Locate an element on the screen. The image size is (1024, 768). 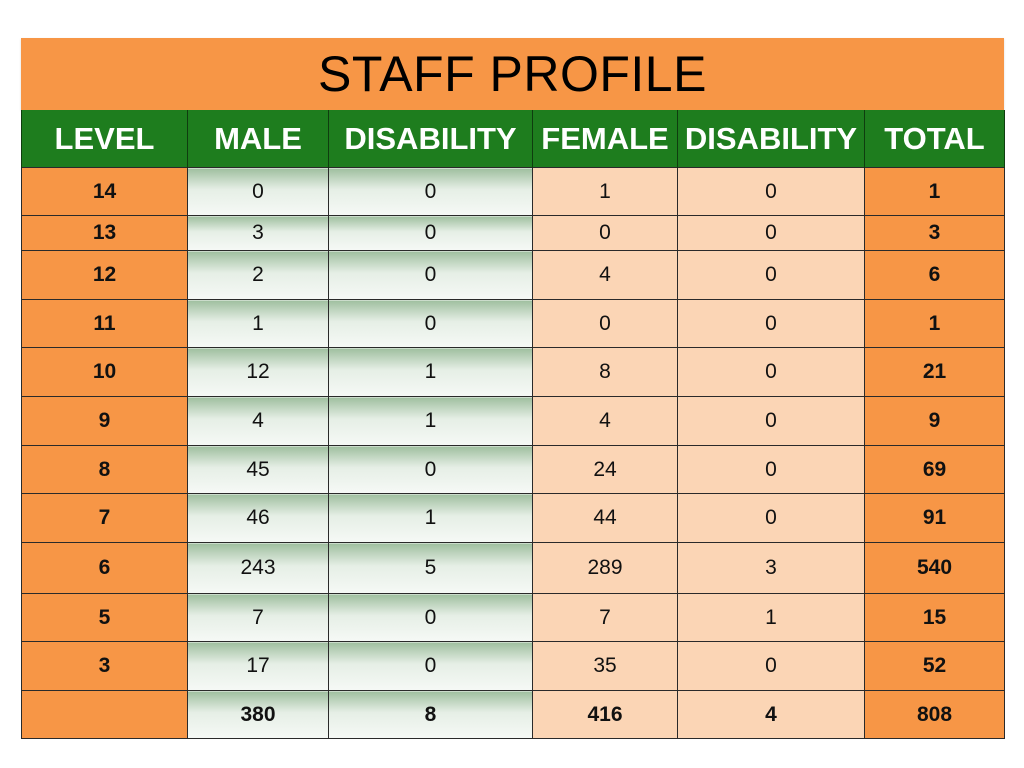
totals-row: 380 8 416 4 808 is located at coordinates (513, 714).